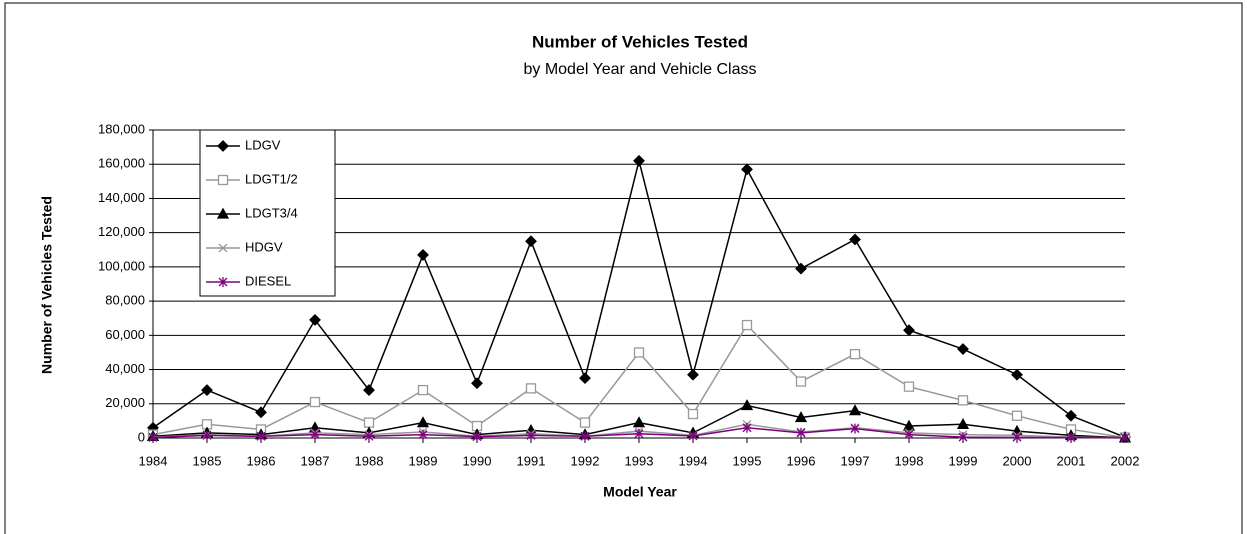 The height and width of the screenshot is (534, 1247). I want to click on x-tick-label: 1985, so click(207, 460).